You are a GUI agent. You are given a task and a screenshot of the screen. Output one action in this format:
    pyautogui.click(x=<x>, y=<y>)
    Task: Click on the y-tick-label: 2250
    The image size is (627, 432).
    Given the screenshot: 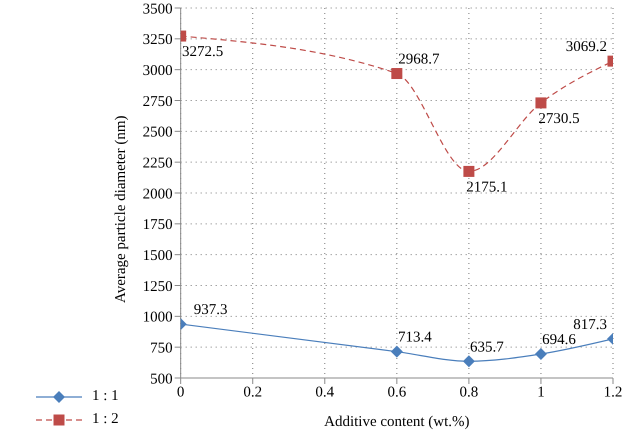 What is the action you would take?
    pyautogui.click(x=157, y=163)
    